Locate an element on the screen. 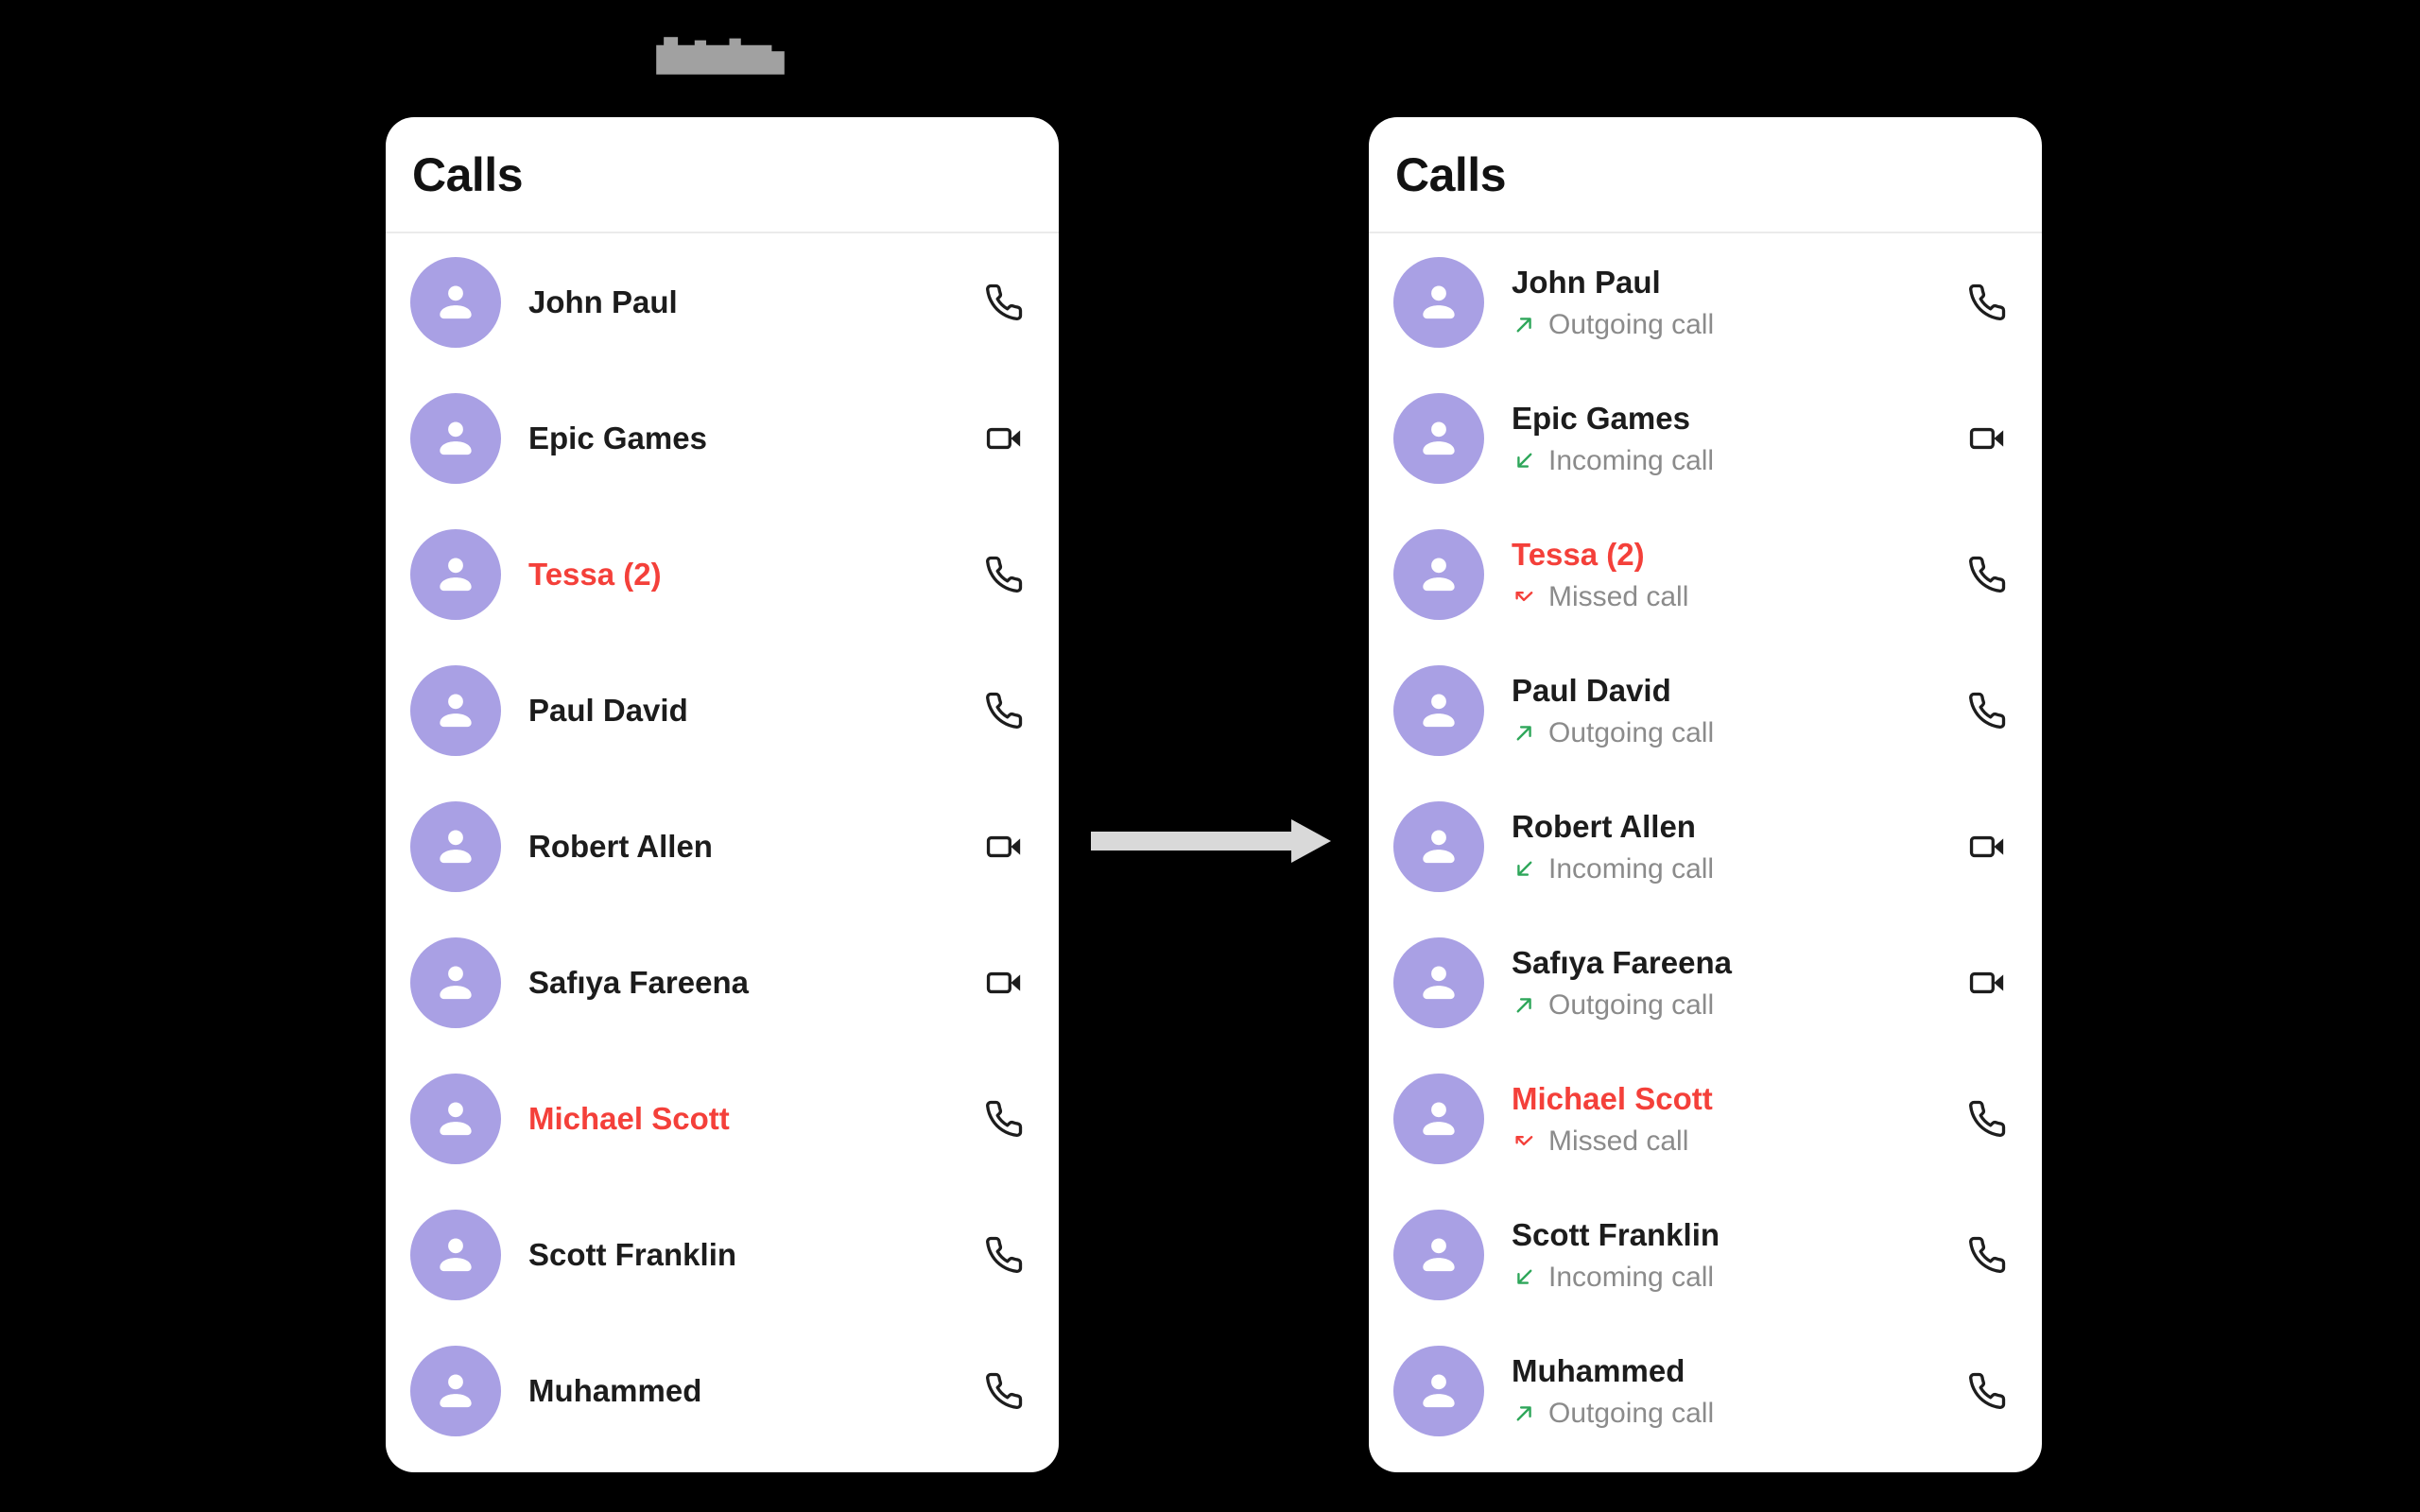  row-text: Tessa (2) is located at coordinates (595, 575).